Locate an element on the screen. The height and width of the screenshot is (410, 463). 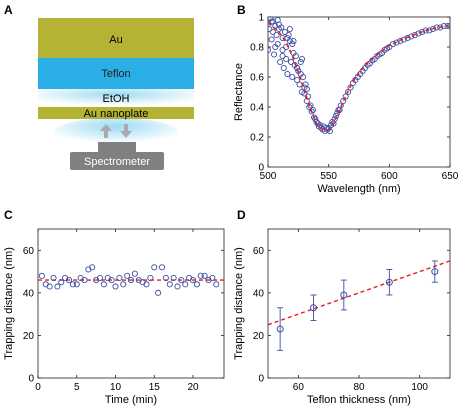
plot-frame-b is located at coordinates (359, 92).